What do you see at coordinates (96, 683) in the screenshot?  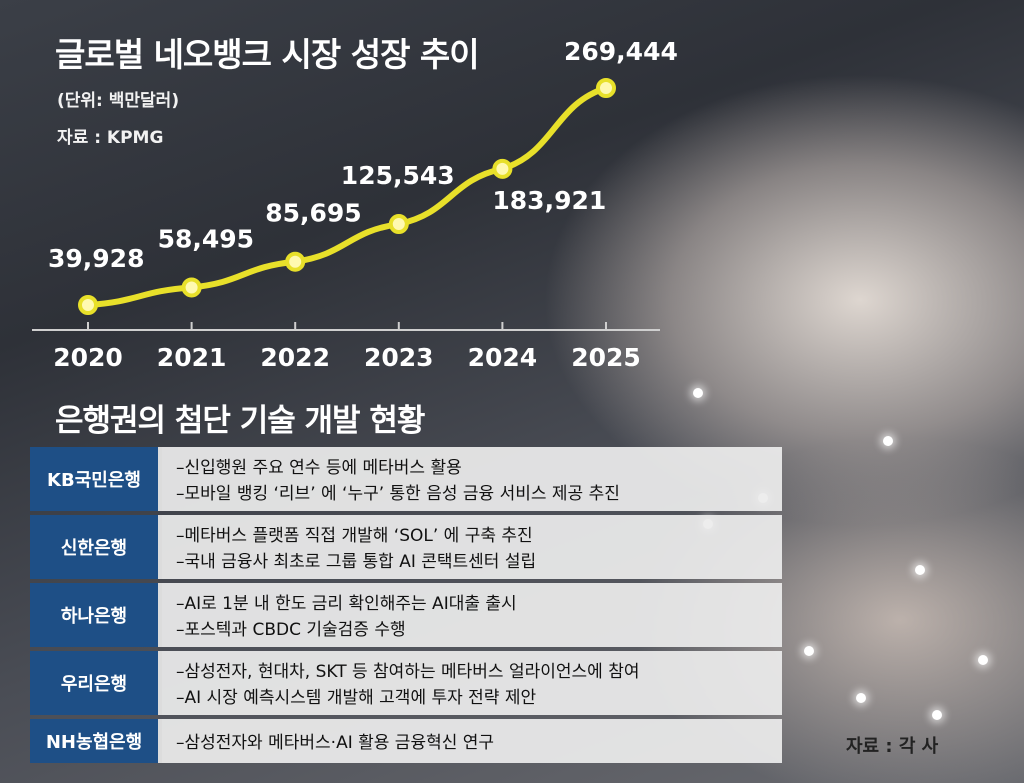 I see `bank-name: 우리은행` at bounding box center [96, 683].